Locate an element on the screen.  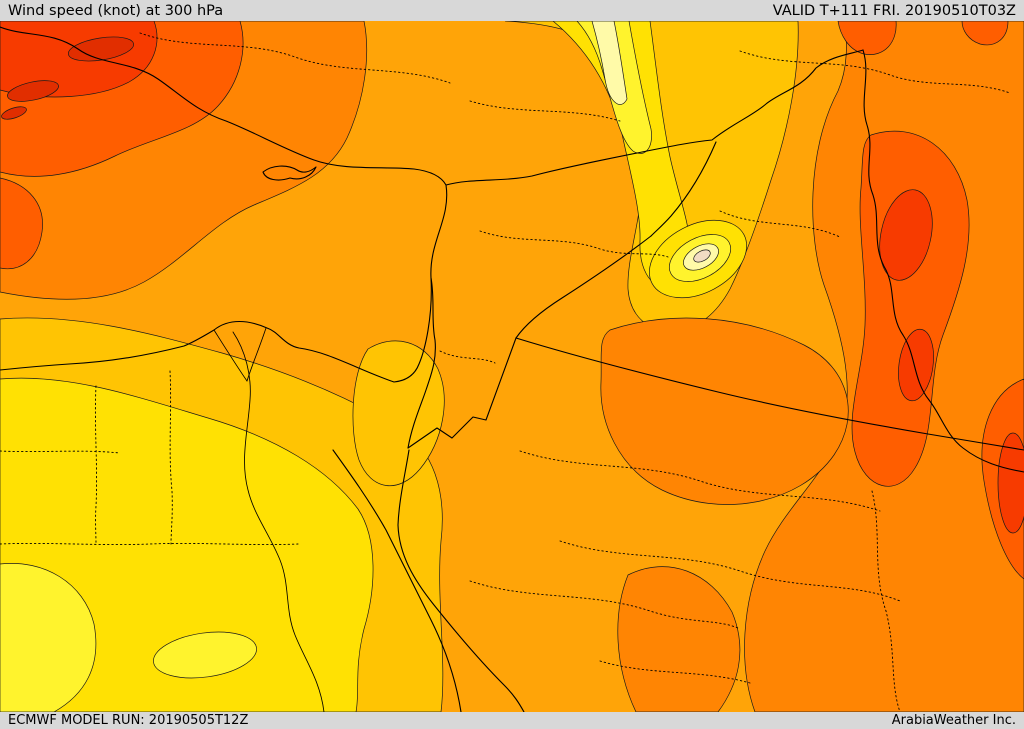
provider-label: ArabiaWeather Inc. is located at coordinates (953, 720).